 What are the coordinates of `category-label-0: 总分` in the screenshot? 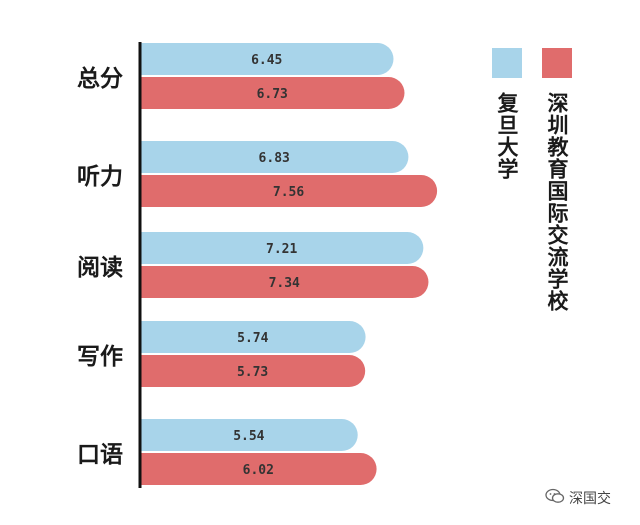 It's located at (100, 78).